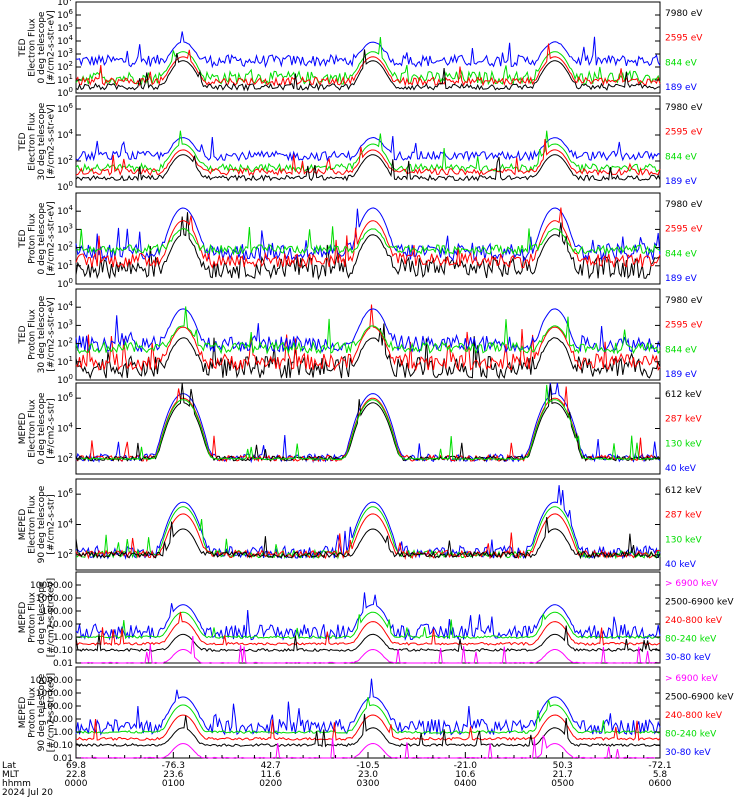  I want to click on y-tick-label: 10¹, so click(65, 79).